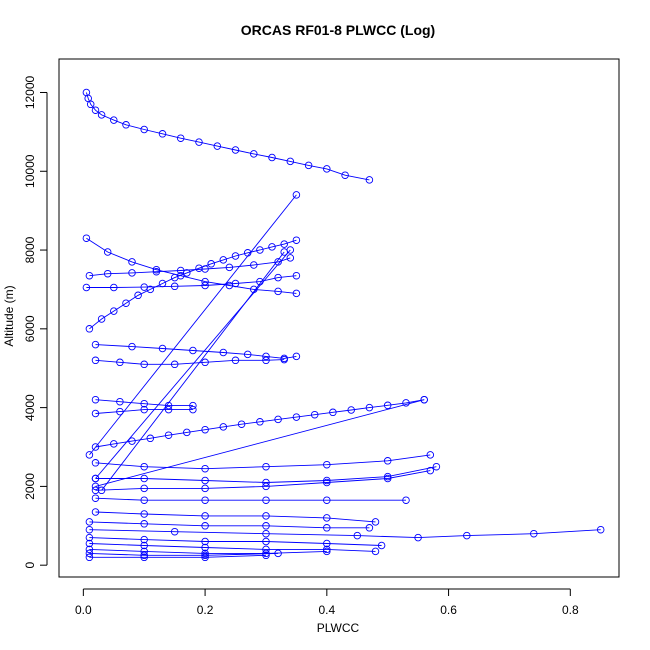 This screenshot has height=650, width=650. What do you see at coordinates (30, 328) in the screenshot?
I see `y-tick-label: 6000` at bounding box center [30, 328].